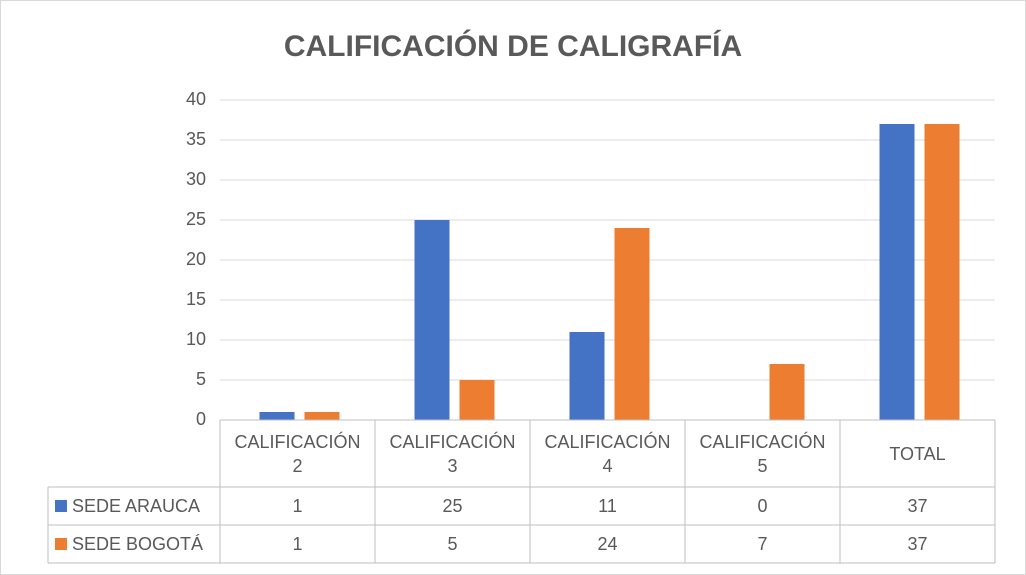 This screenshot has width=1026, height=575. I want to click on table-value: 7, so click(762, 544).